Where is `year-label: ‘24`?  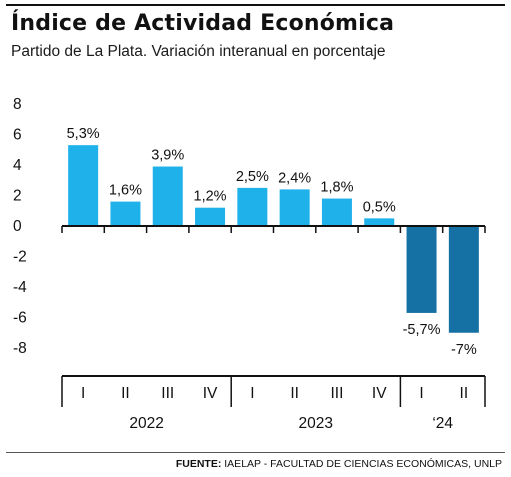 year-label: ‘24 is located at coordinates (442, 423).